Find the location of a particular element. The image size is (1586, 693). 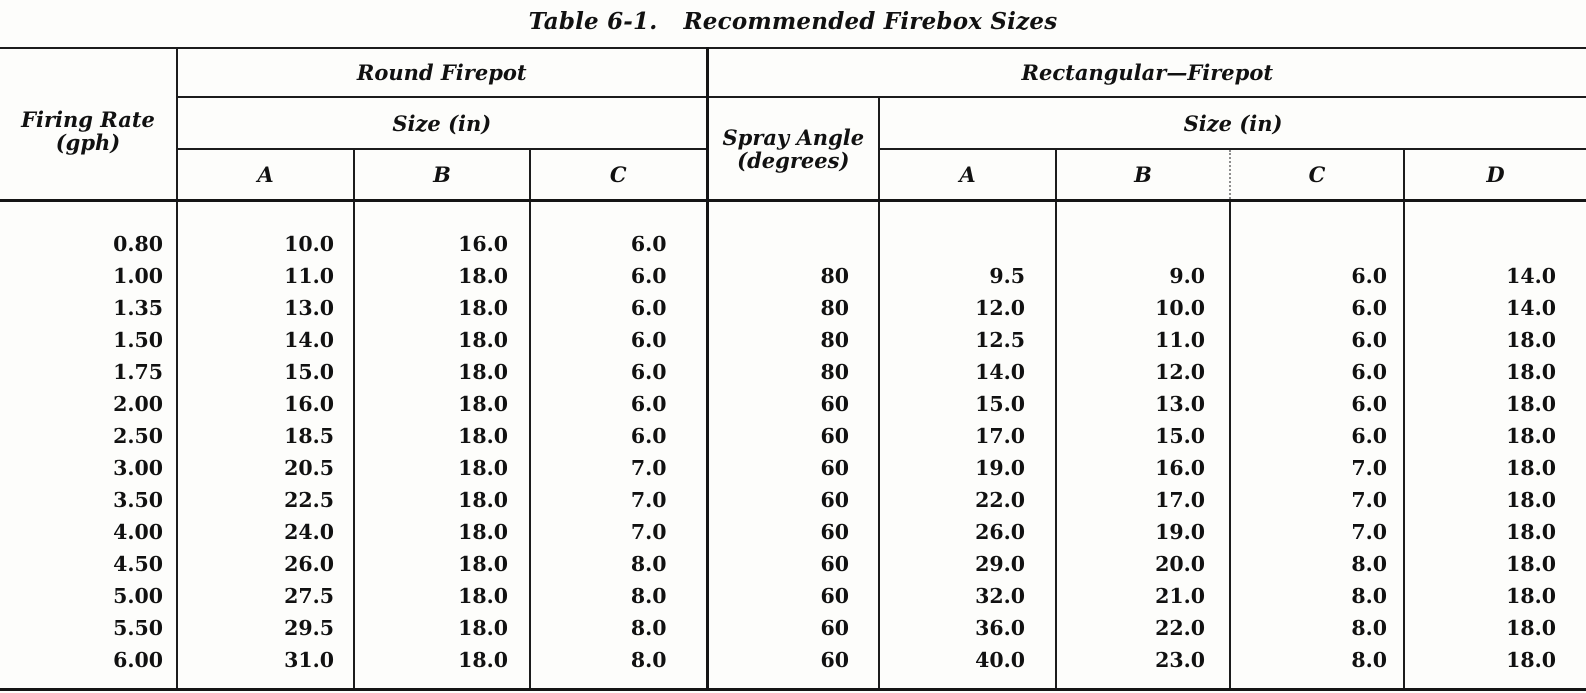

cell-rect_b: 11.0 is located at coordinates (1143, 340).